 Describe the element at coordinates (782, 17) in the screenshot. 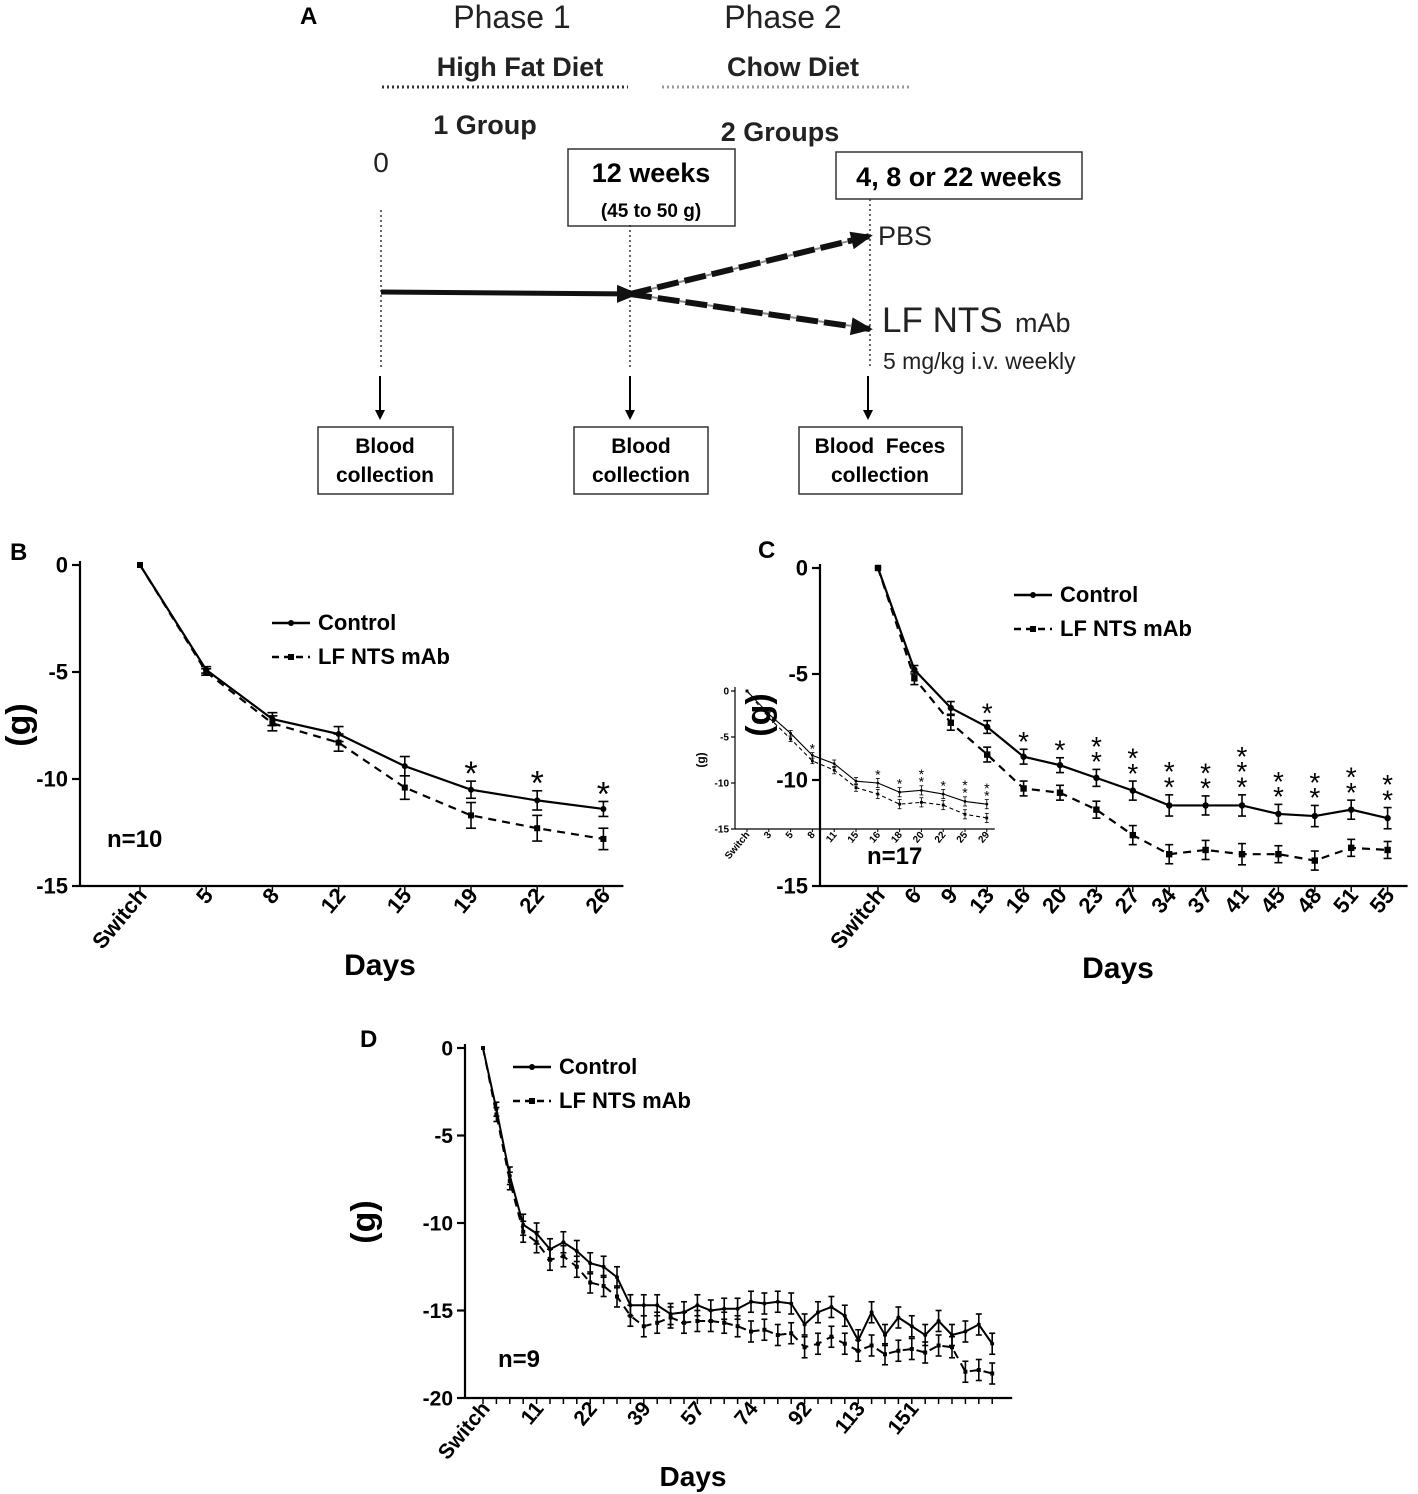

I see `phase2-label: Phase 2` at that location.